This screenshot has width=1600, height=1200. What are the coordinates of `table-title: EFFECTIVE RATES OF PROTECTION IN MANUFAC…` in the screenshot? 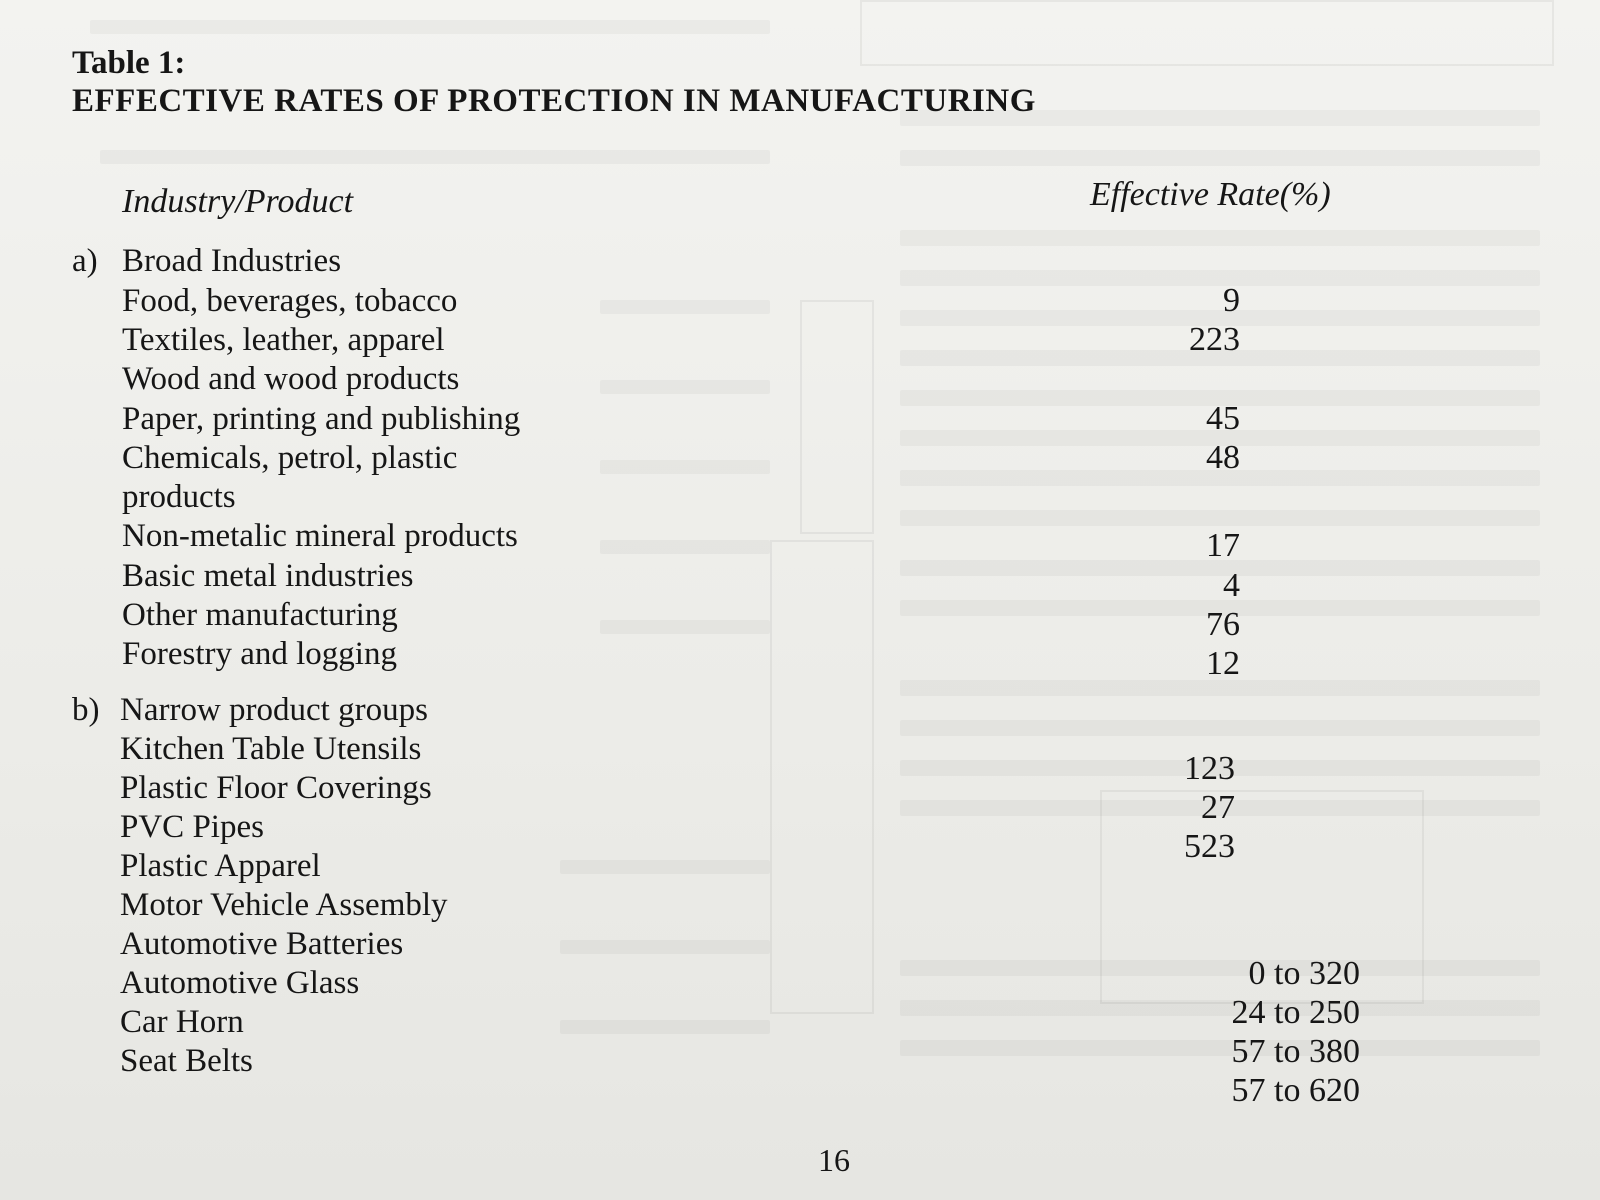 It's located at (554, 101).